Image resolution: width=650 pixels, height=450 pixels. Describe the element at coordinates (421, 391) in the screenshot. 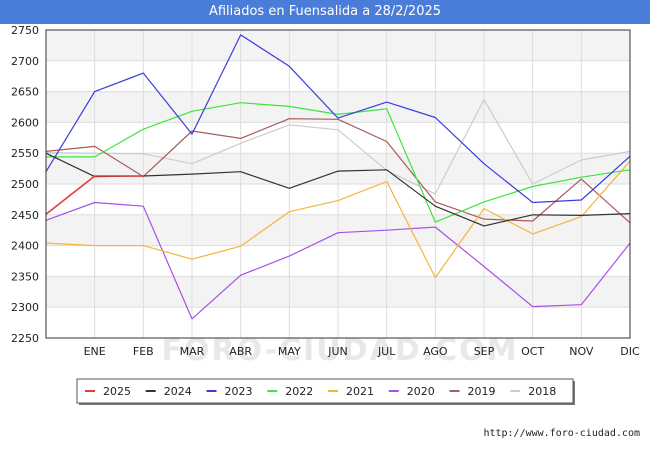

I see `legend-label-2020: 2020` at that location.